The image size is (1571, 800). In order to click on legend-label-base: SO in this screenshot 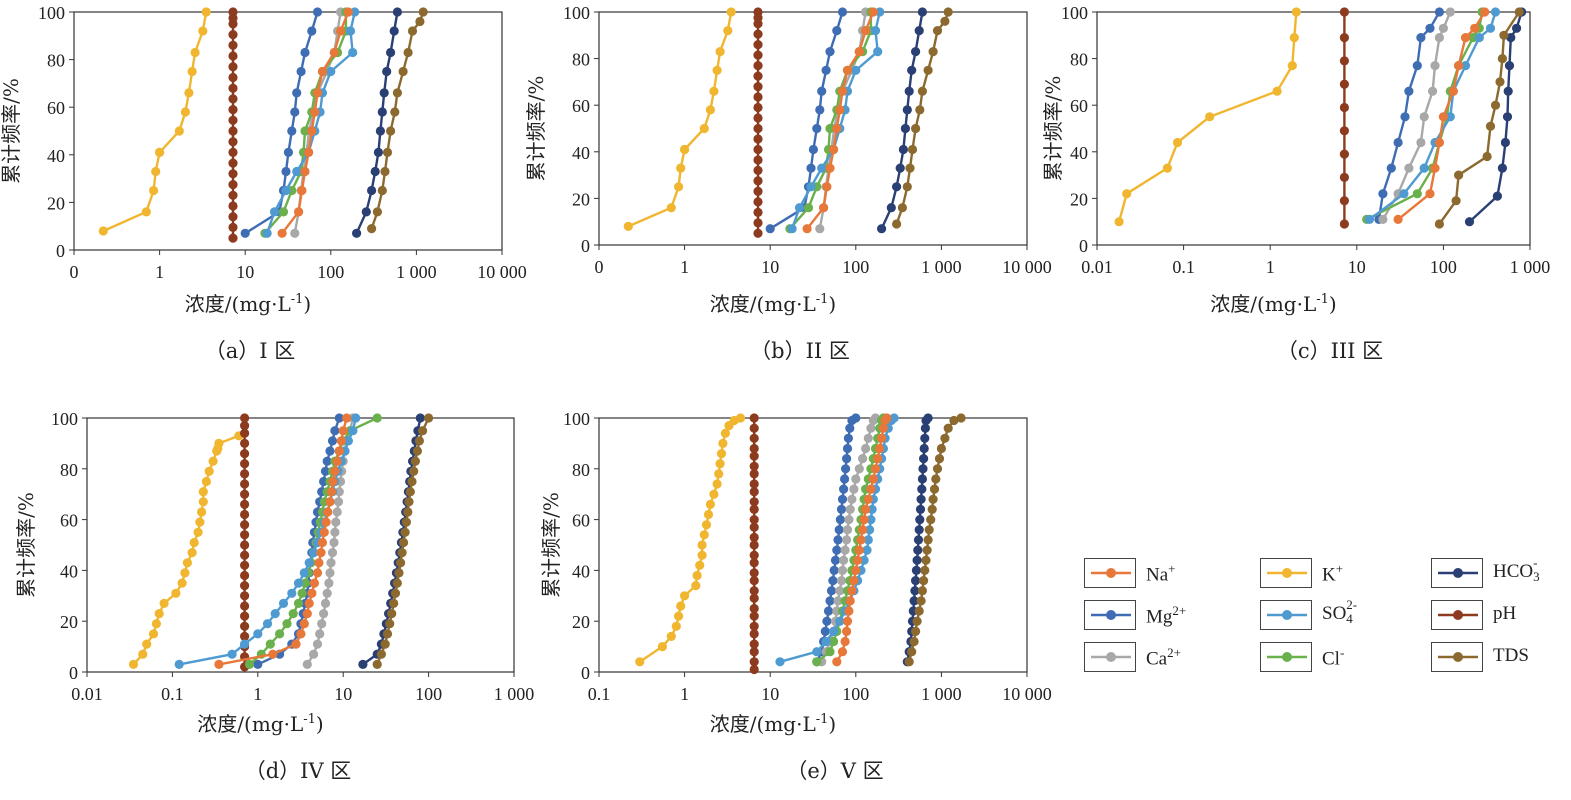, I will do `click(1334, 613)`.